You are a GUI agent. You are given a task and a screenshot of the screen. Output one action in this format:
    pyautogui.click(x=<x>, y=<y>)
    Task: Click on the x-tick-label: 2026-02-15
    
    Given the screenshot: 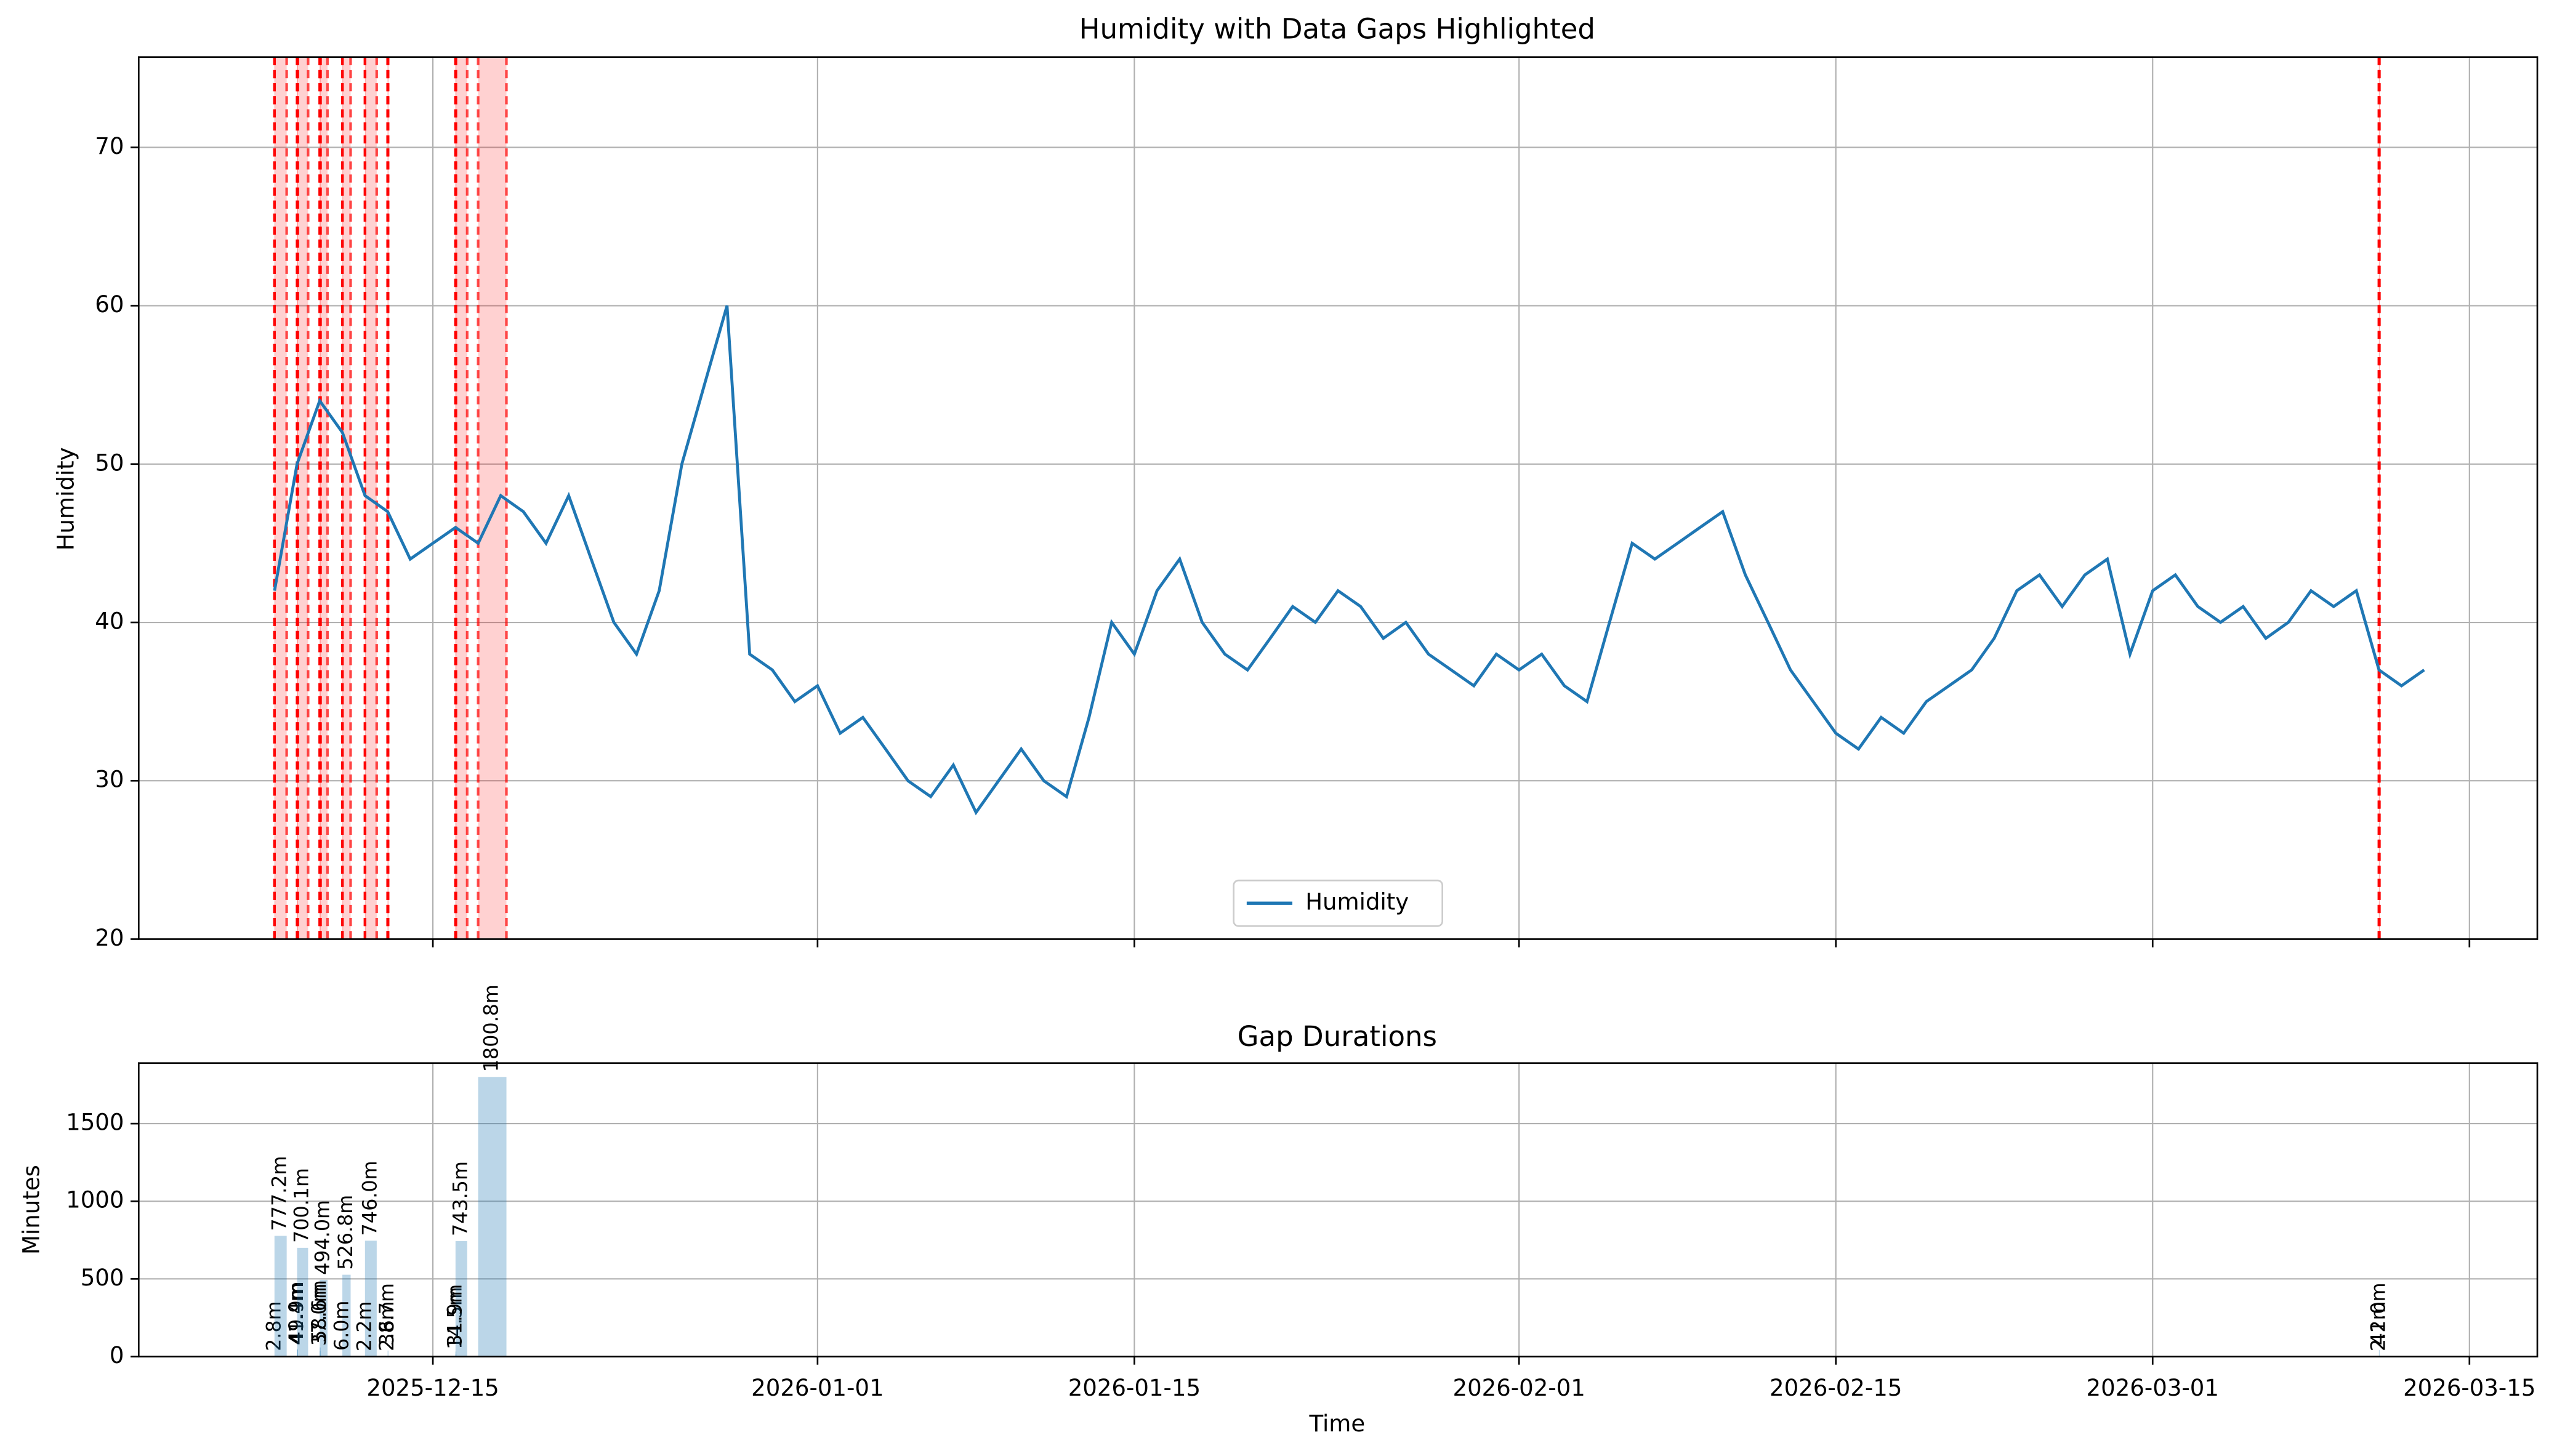 What is the action you would take?
    pyautogui.click(x=1836, y=1388)
    